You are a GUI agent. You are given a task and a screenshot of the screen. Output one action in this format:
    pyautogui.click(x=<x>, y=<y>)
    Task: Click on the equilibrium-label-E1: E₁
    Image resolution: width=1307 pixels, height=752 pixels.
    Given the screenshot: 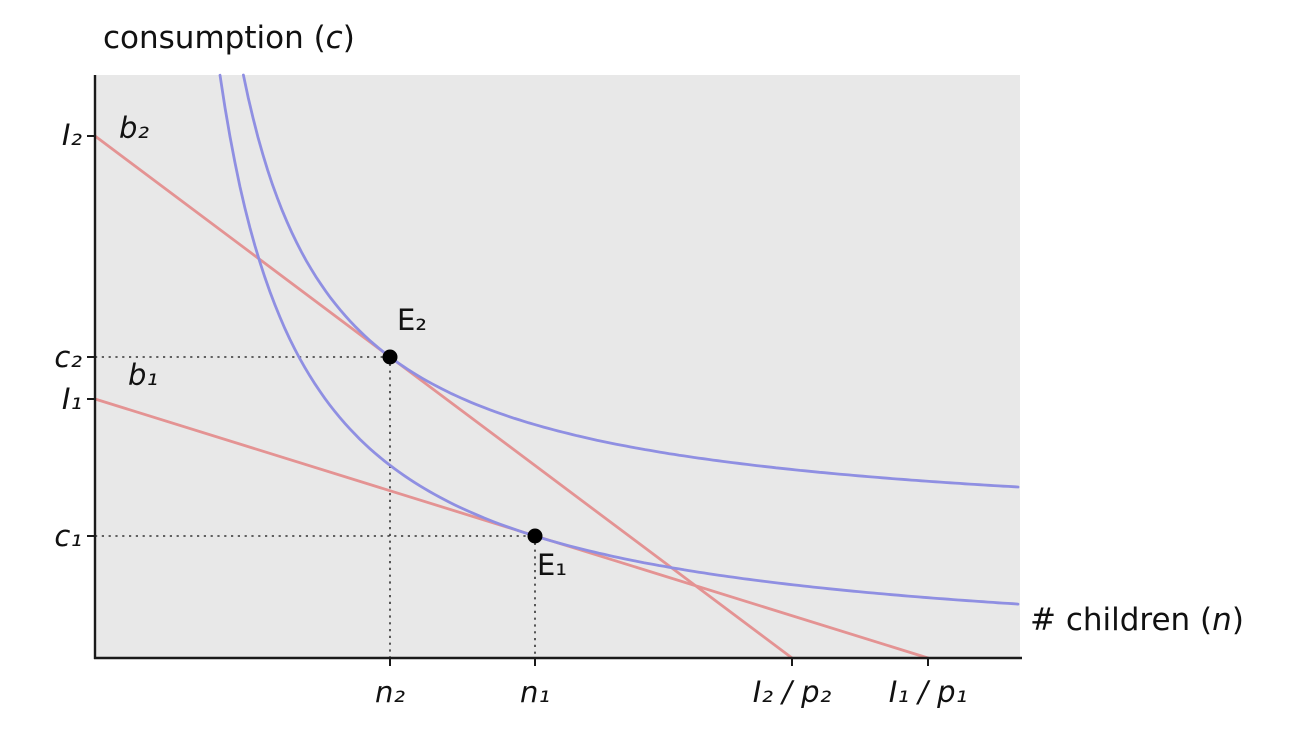 What is the action you would take?
    pyautogui.click(x=552, y=565)
    